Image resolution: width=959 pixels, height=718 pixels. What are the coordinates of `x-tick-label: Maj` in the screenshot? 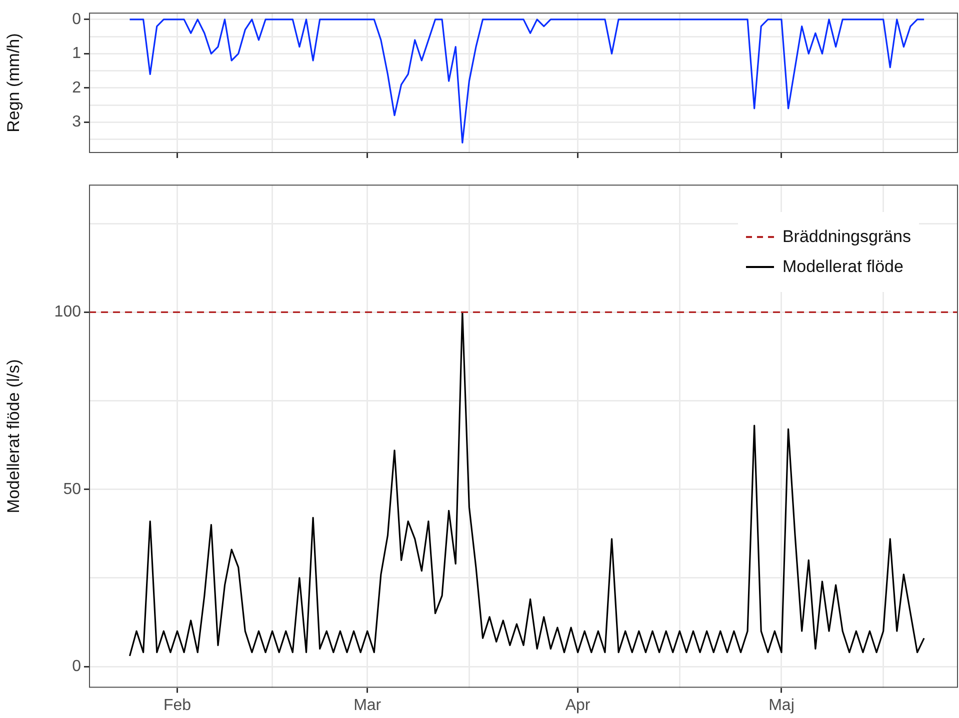 It's located at (781, 705).